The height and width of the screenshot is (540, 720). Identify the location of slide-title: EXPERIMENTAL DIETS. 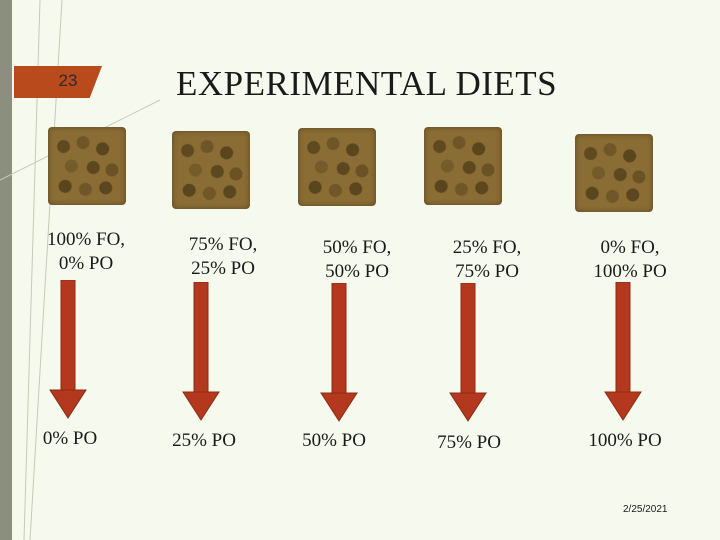
(367, 83).